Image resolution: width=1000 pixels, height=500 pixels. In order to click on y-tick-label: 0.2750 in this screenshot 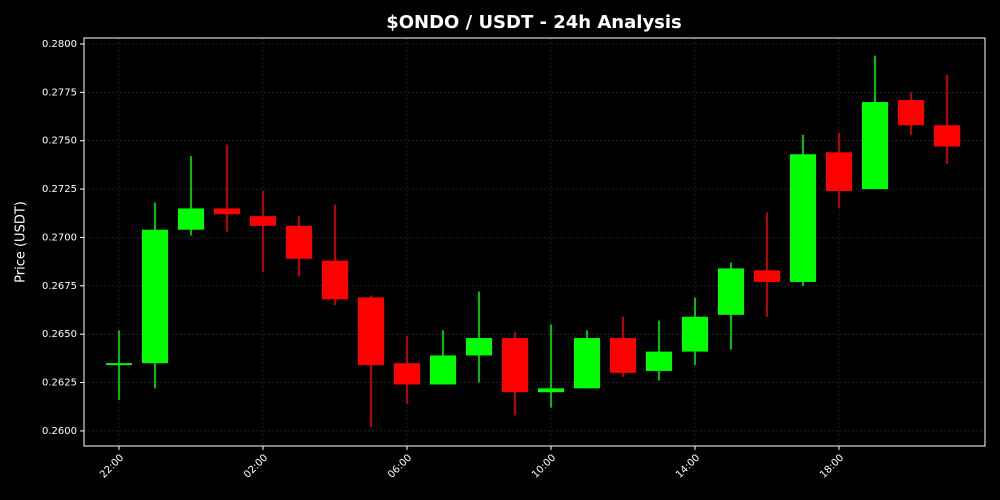, I will do `click(59, 141)`.